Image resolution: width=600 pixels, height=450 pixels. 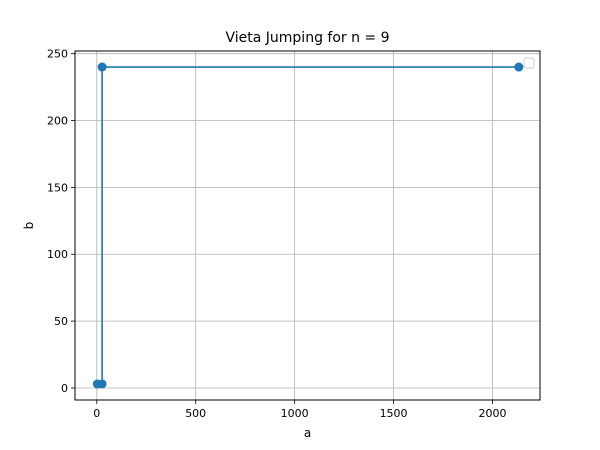 What do you see at coordinates (307, 433) in the screenshot?
I see `x-axis-label: a` at bounding box center [307, 433].